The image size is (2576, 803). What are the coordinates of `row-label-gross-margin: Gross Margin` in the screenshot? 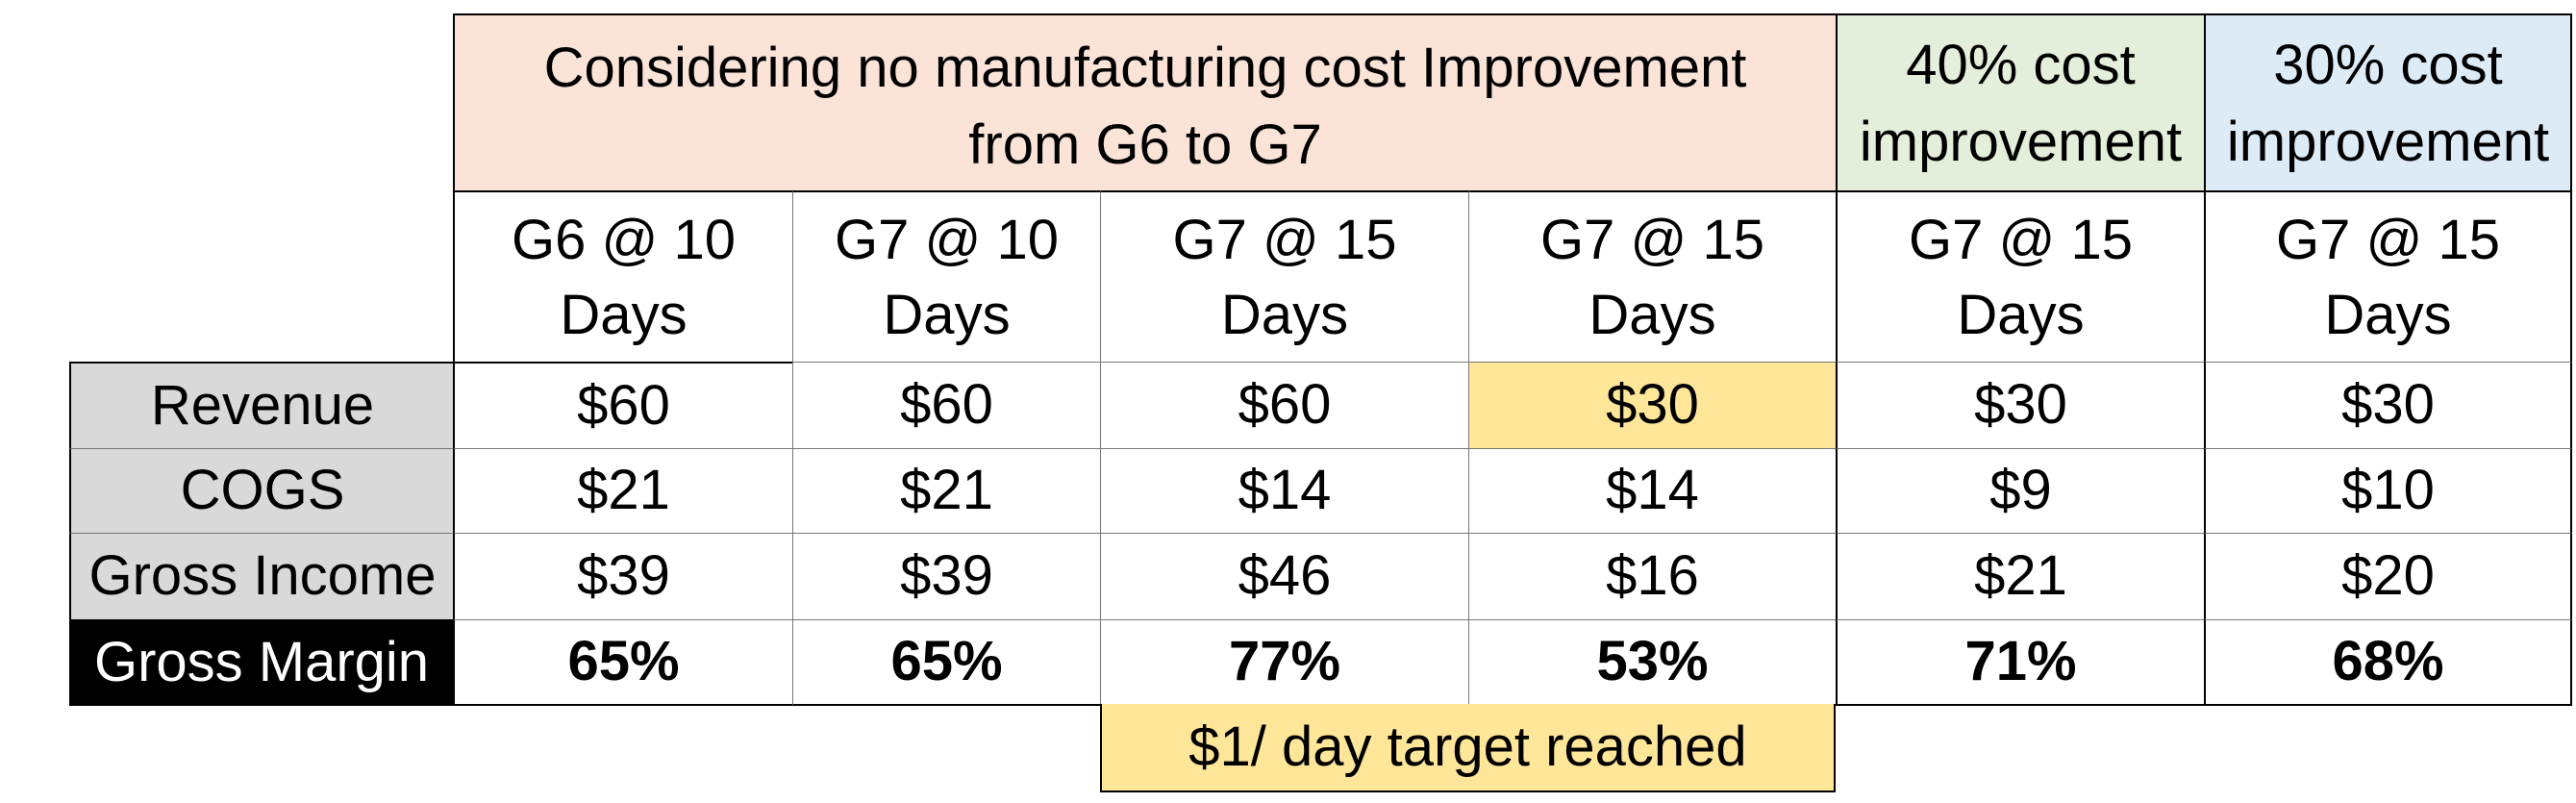 It's located at (261, 662).